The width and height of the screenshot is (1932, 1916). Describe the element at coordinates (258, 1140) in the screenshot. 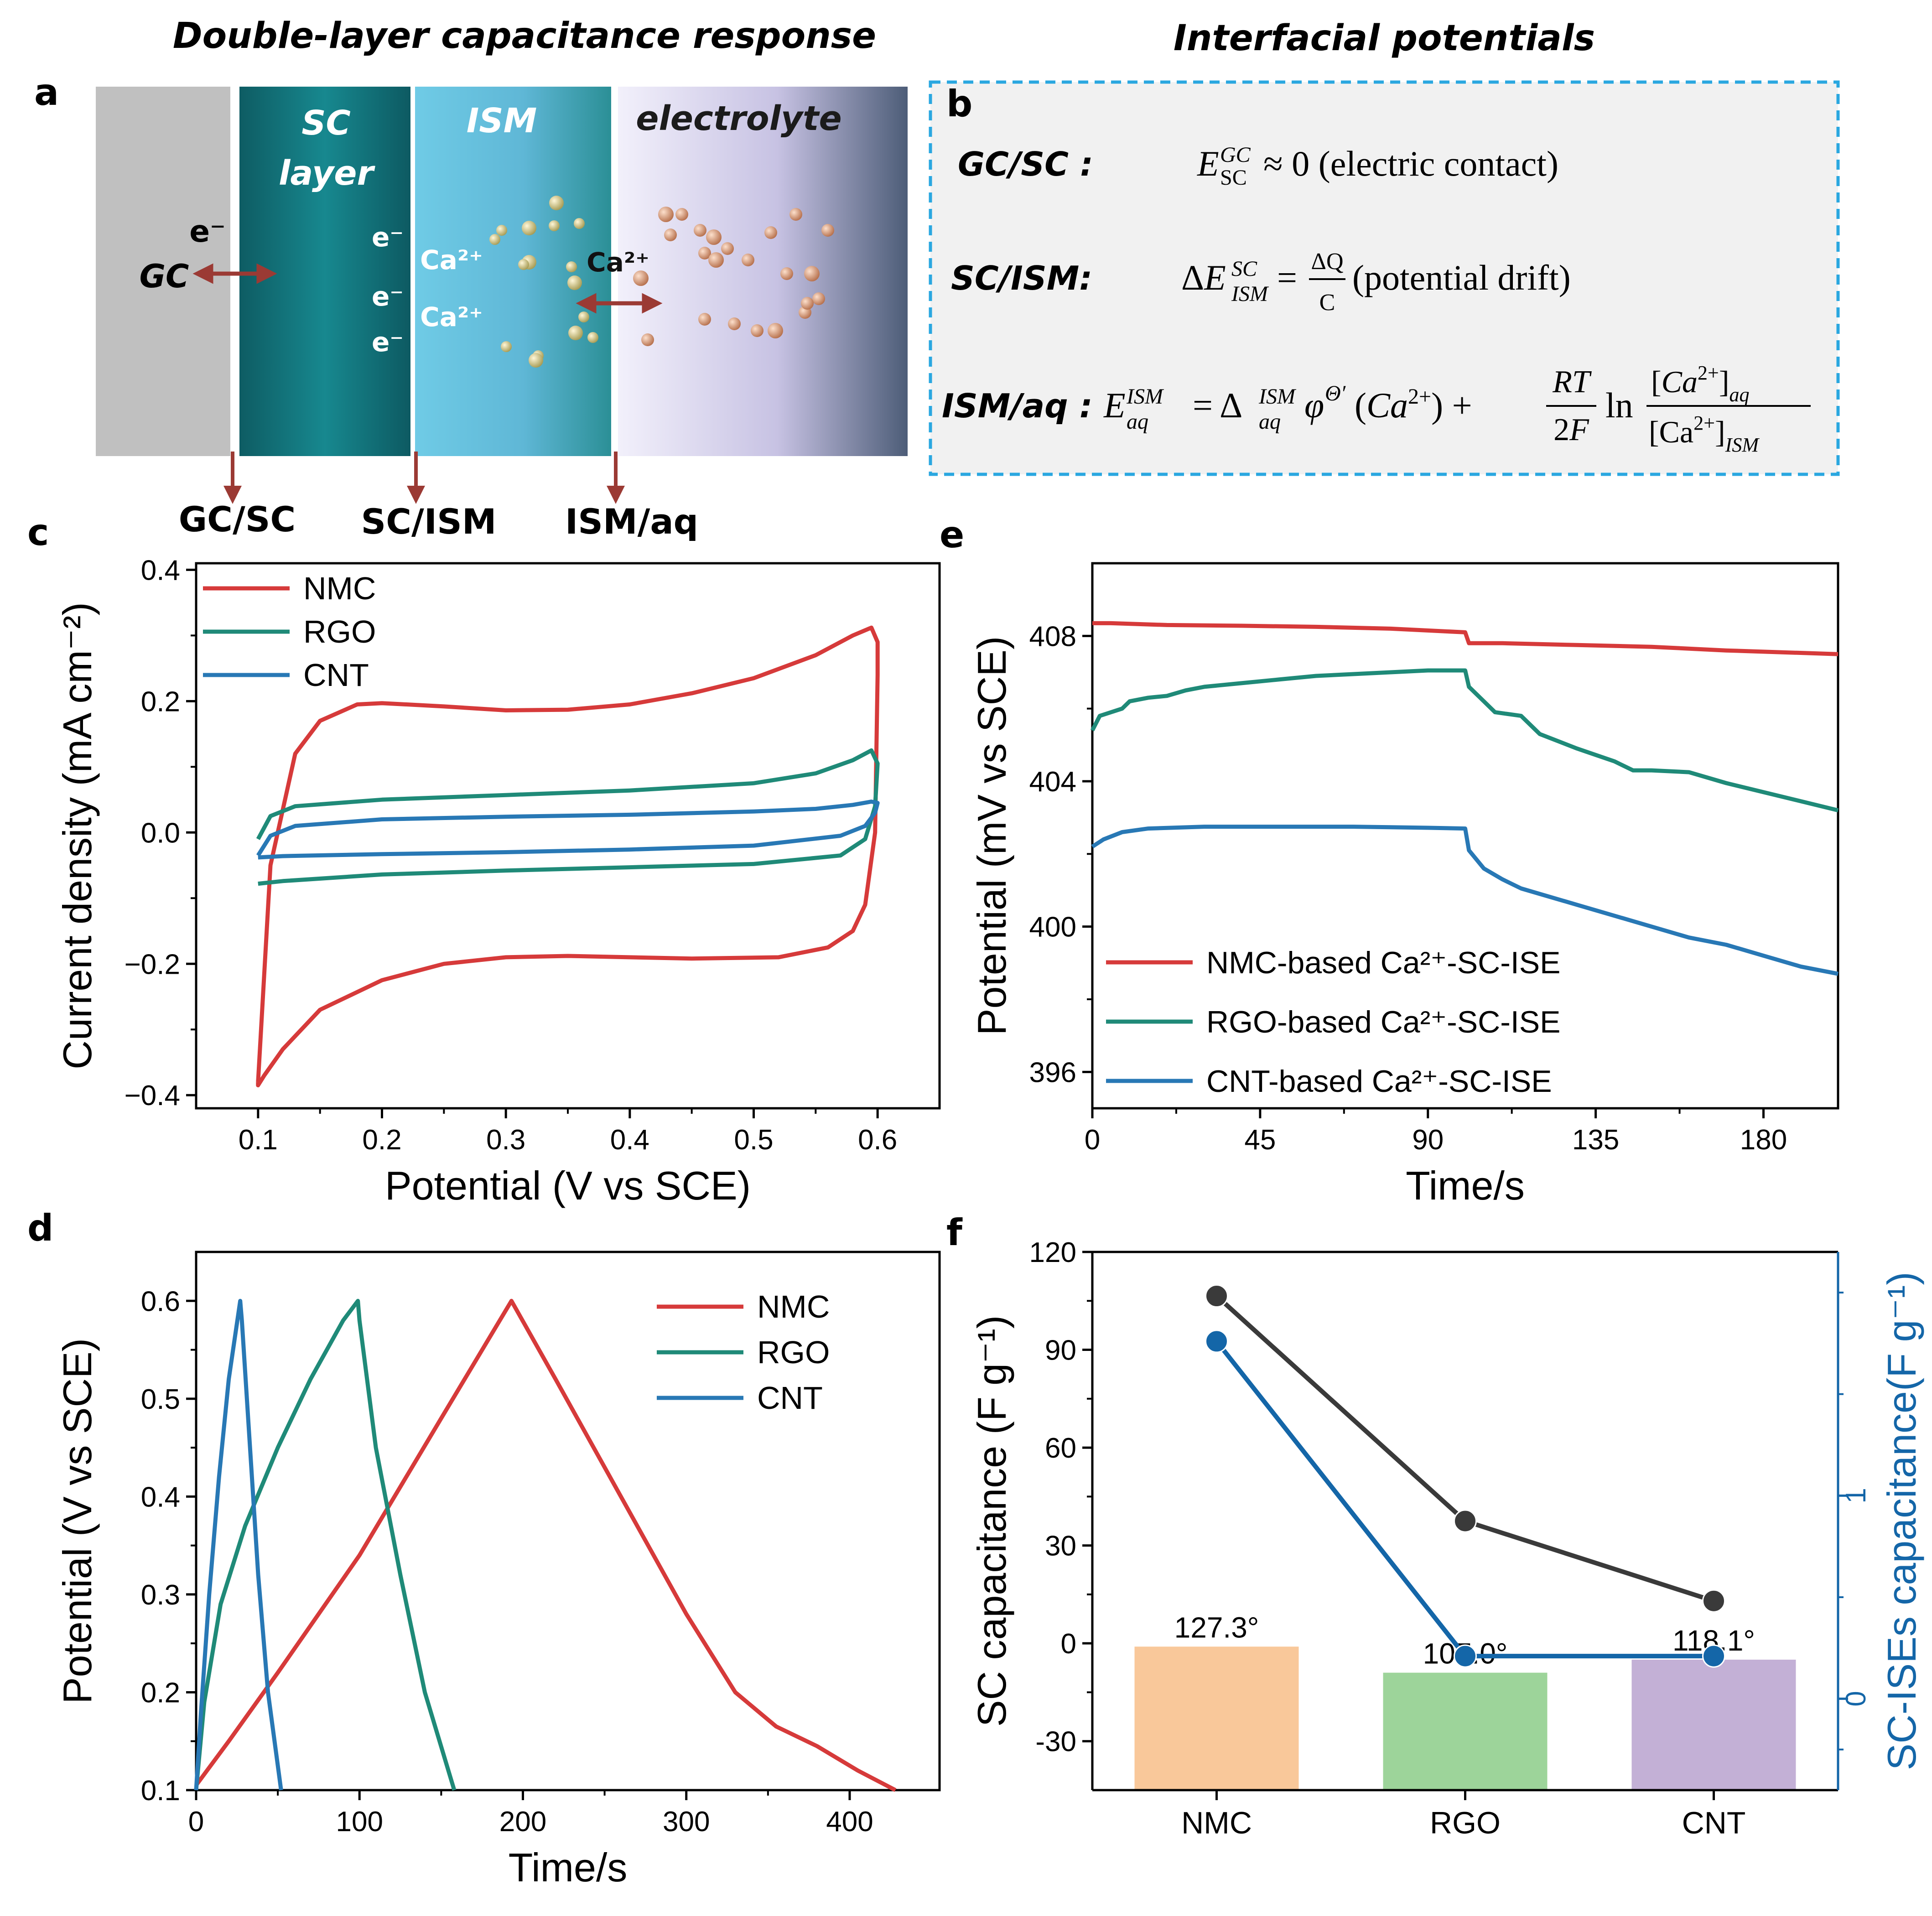

I see `x-tick-label: 0.1` at that location.